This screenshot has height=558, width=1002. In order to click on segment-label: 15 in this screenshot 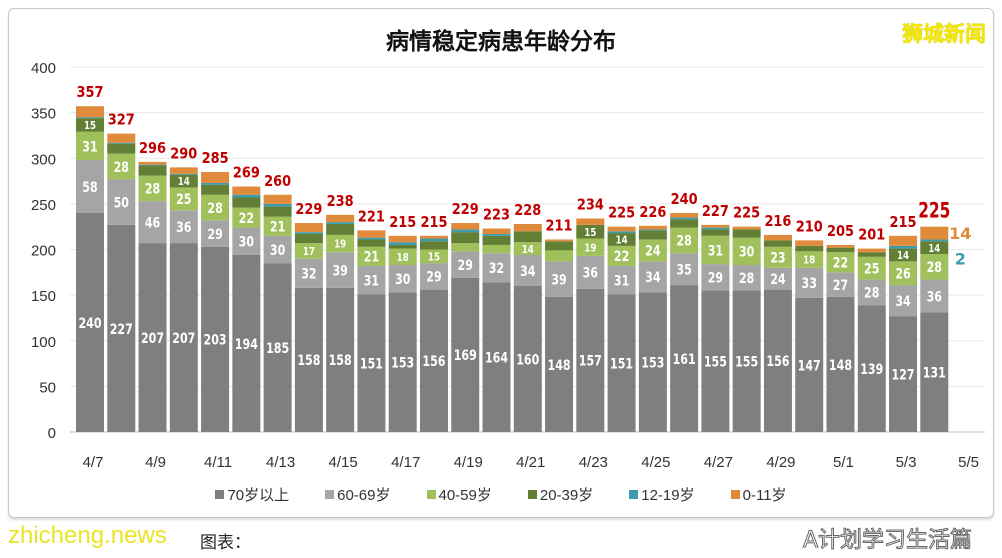, I will do `click(590, 232)`.